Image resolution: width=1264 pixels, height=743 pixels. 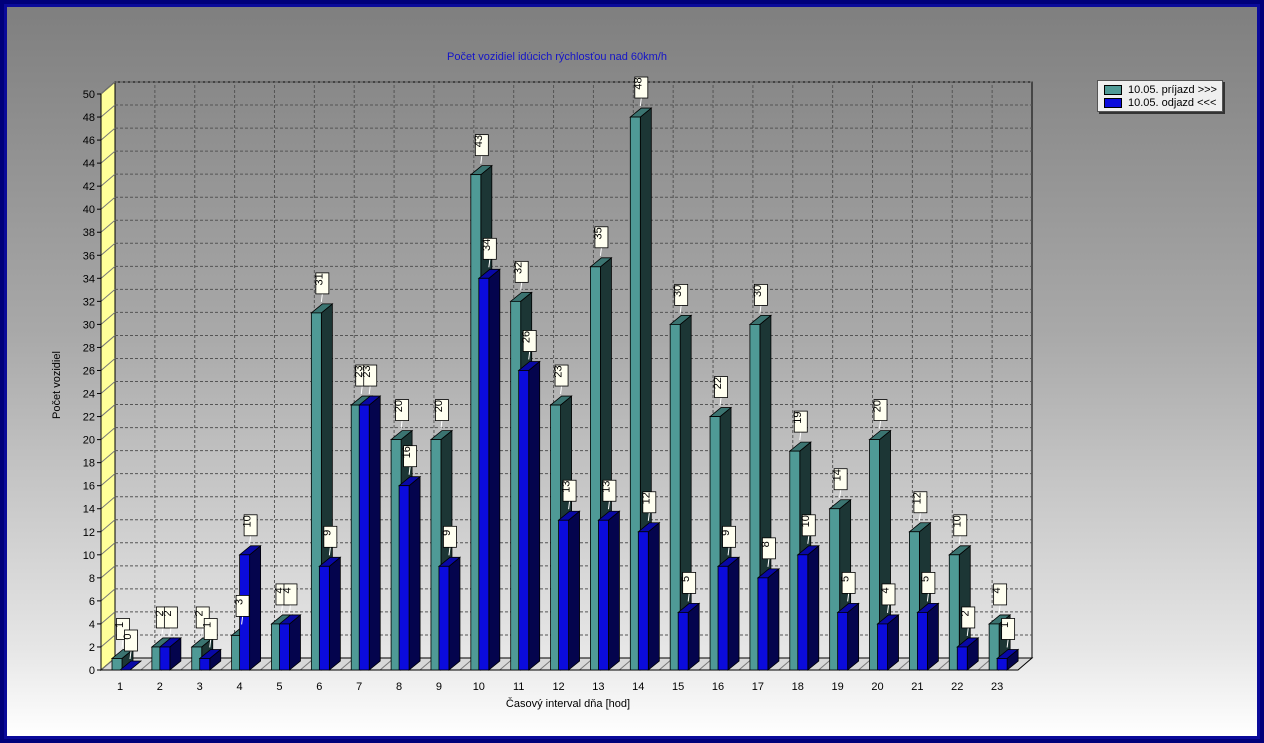 What do you see at coordinates (92, 602) in the screenshot?
I see `y-tick-label: 6` at bounding box center [92, 602].